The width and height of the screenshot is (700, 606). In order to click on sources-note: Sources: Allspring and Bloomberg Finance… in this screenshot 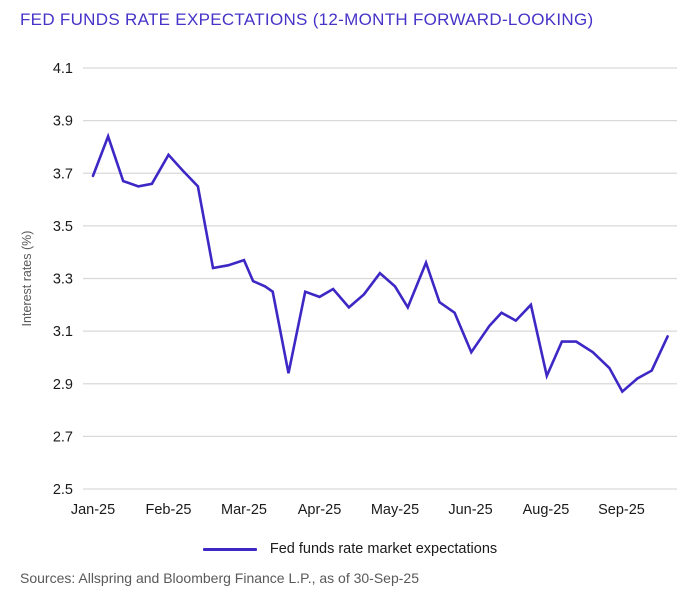, I will do `click(219, 578)`.